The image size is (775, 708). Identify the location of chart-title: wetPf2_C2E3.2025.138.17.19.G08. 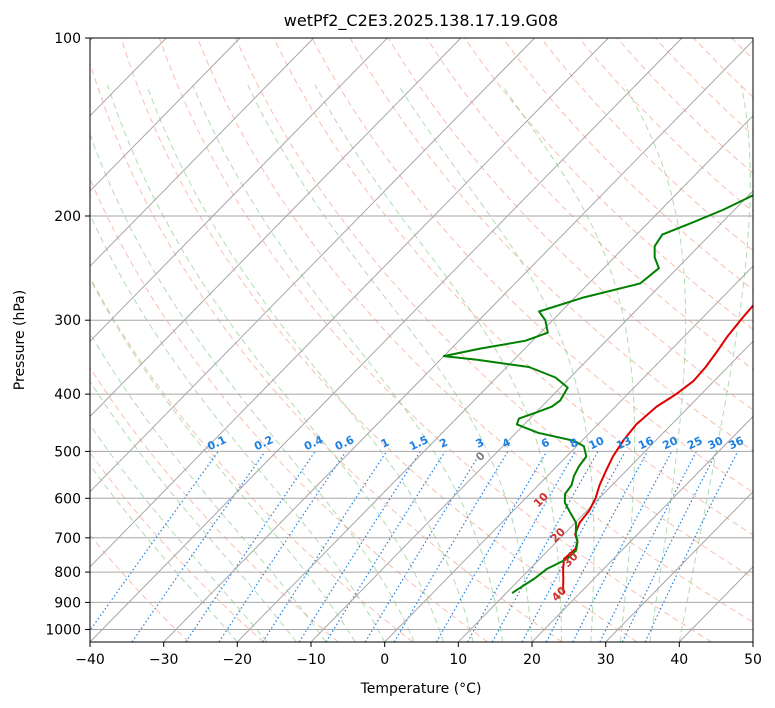
(421, 21).